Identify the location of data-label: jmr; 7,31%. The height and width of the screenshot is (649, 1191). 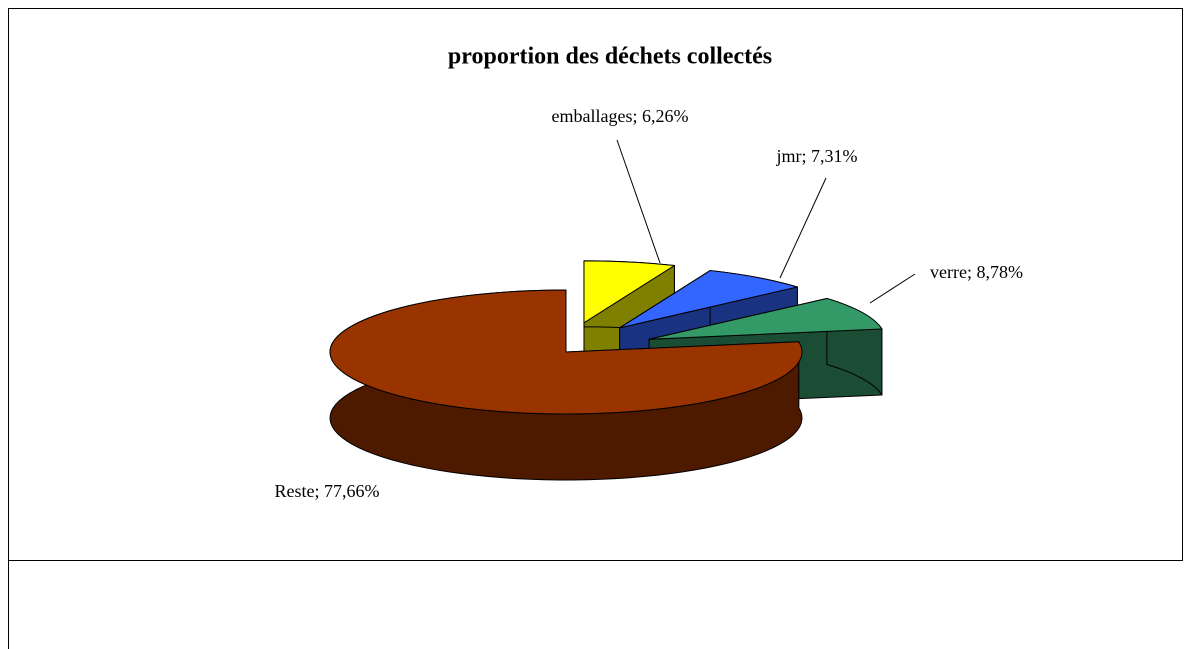
(817, 156).